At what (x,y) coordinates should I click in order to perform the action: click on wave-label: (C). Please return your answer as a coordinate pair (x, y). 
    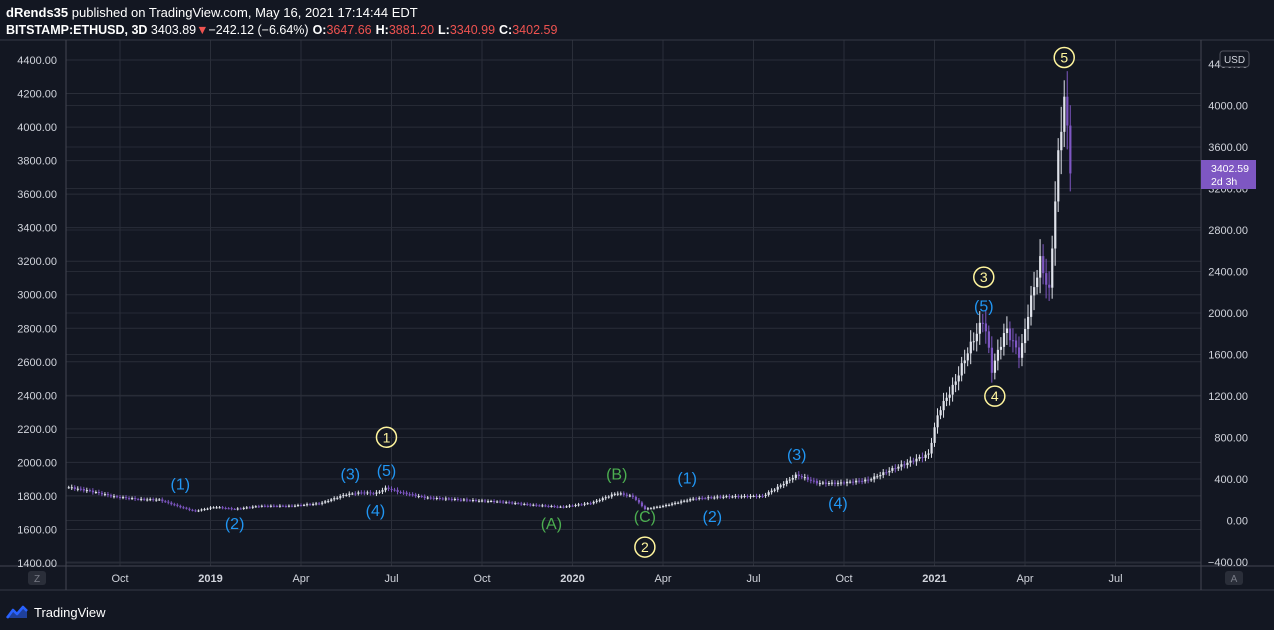
    Looking at the image, I should click on (645, 517).